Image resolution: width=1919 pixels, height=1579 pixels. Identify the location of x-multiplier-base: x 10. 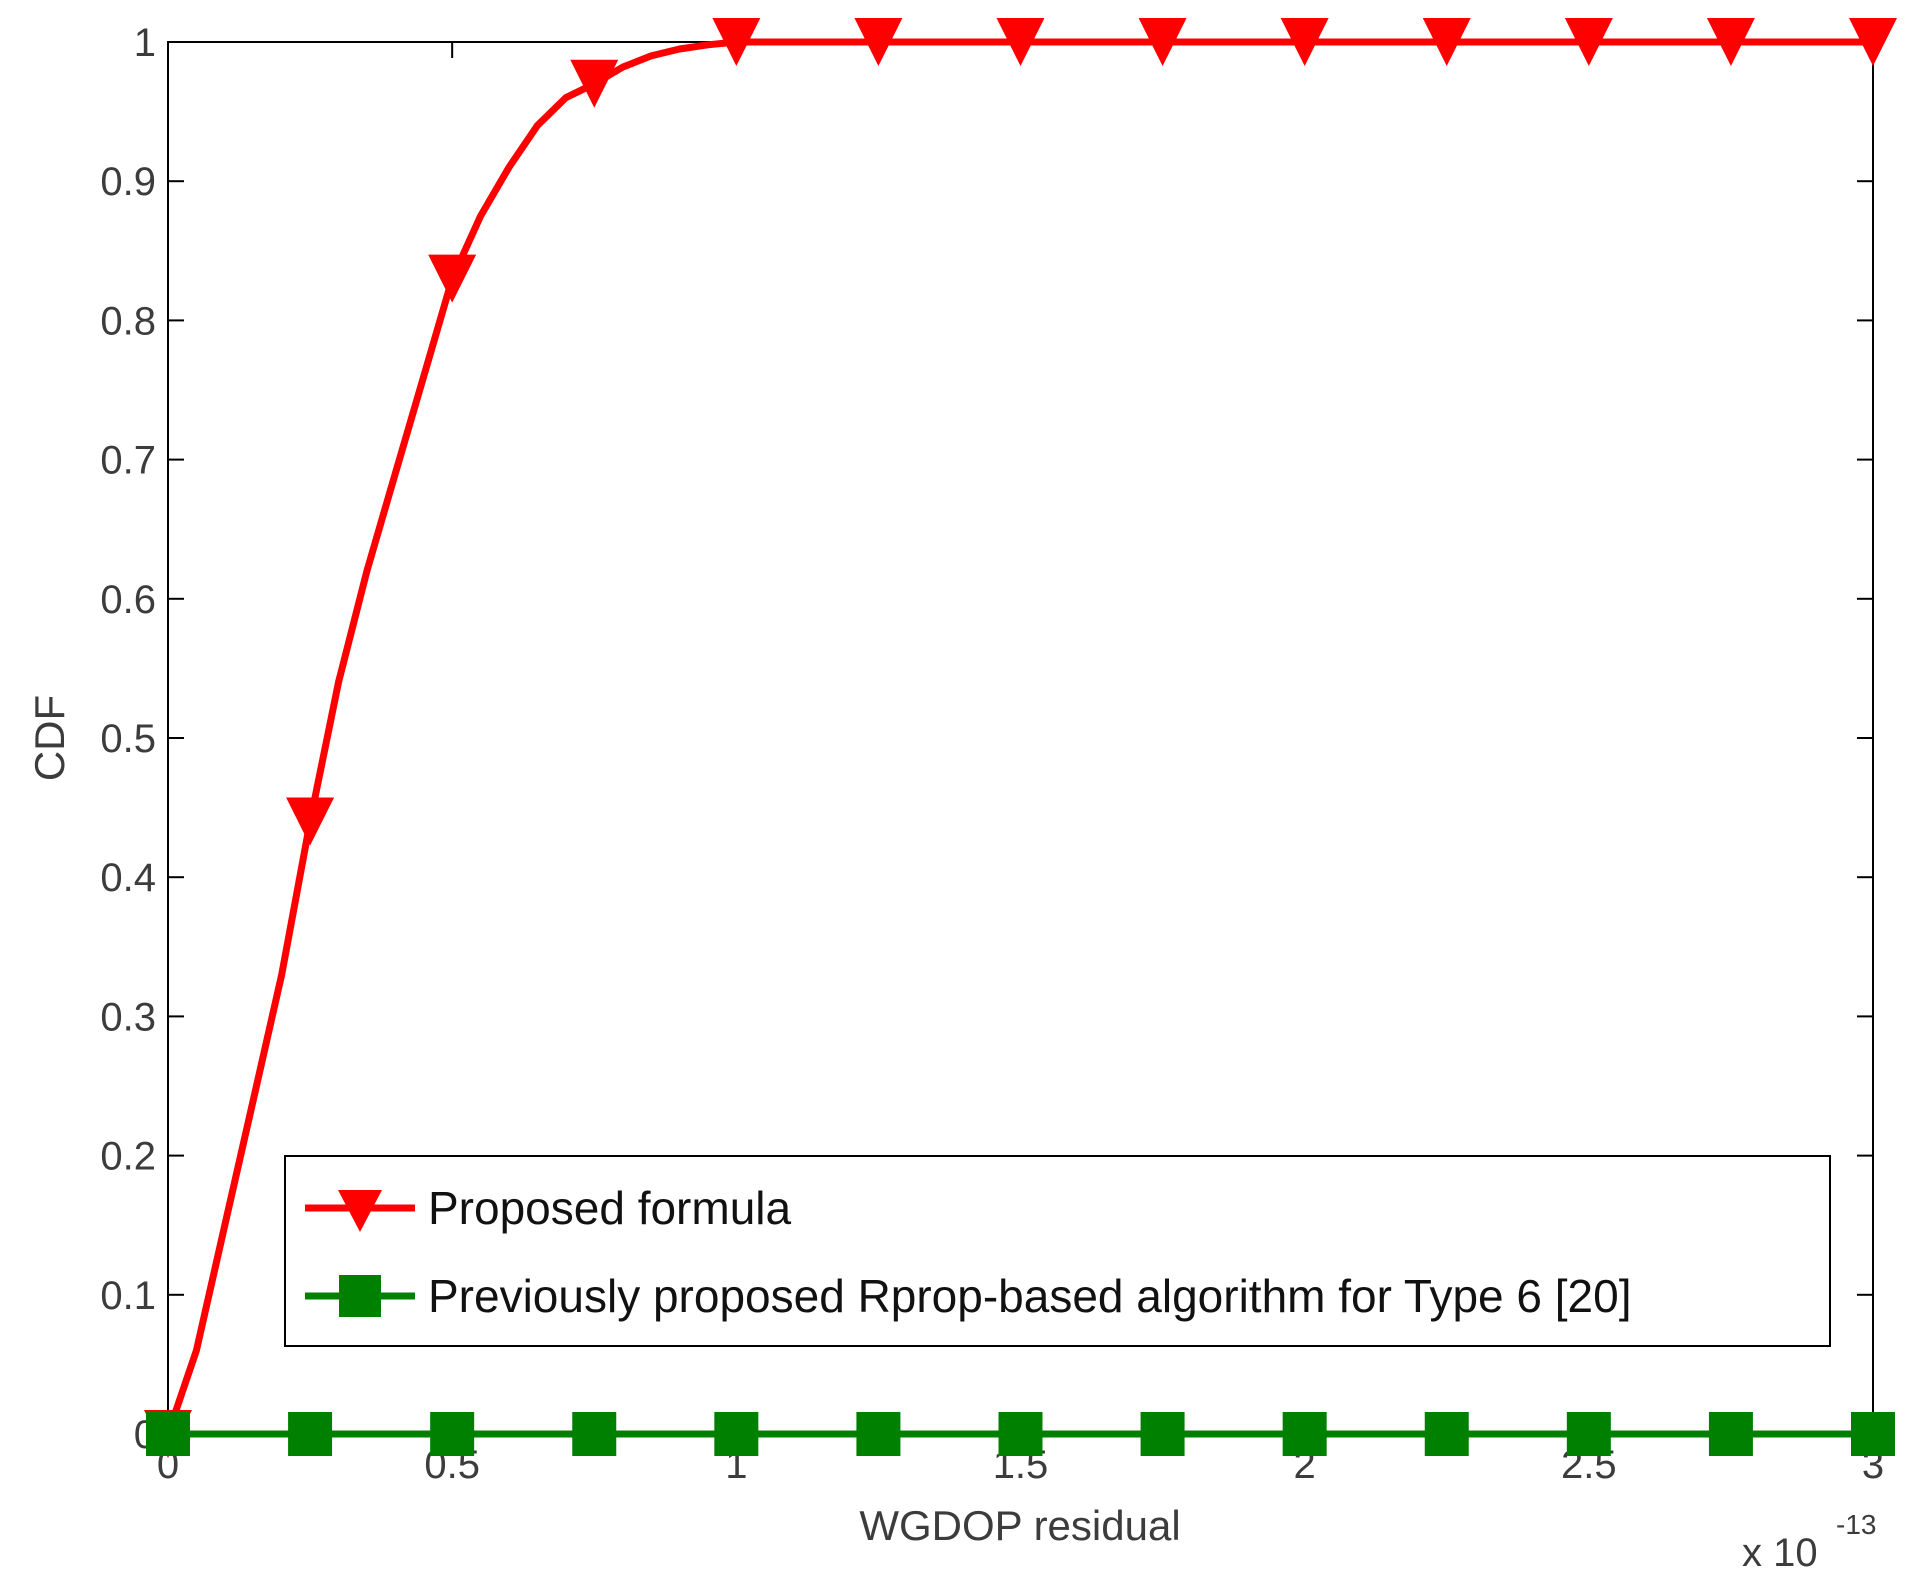
(1780, 1553).